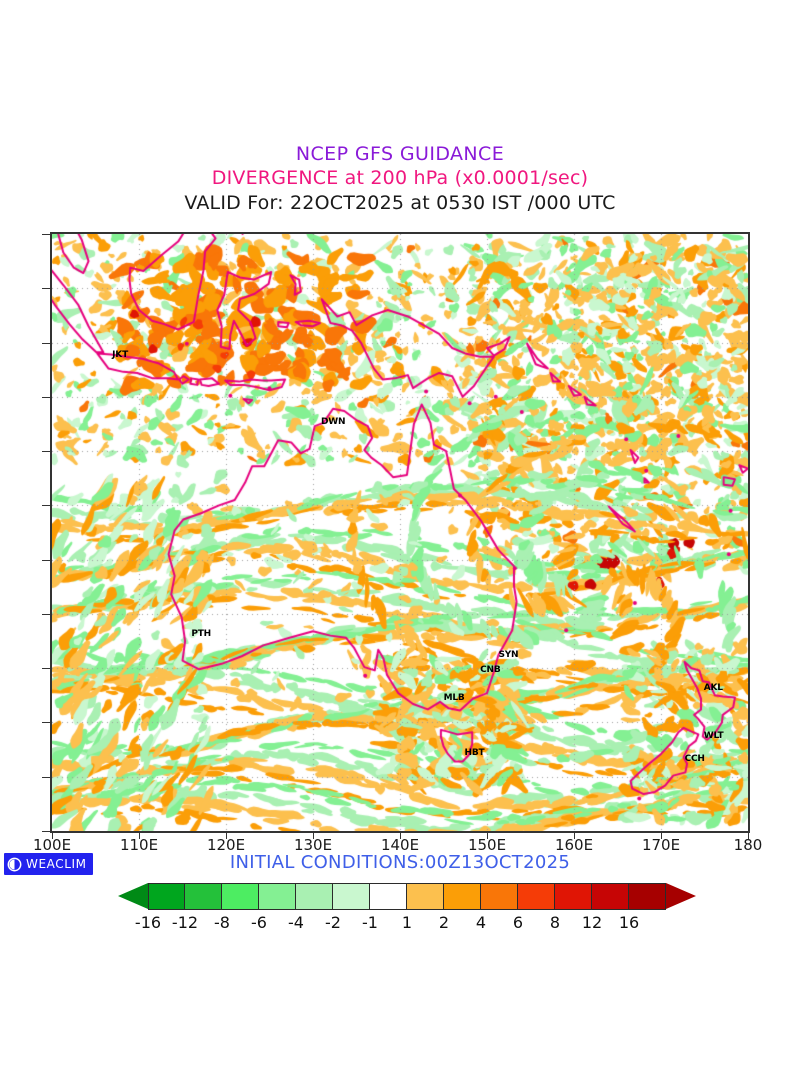  I want to click on colorbar-tick-label: 8, so click(555, 922).